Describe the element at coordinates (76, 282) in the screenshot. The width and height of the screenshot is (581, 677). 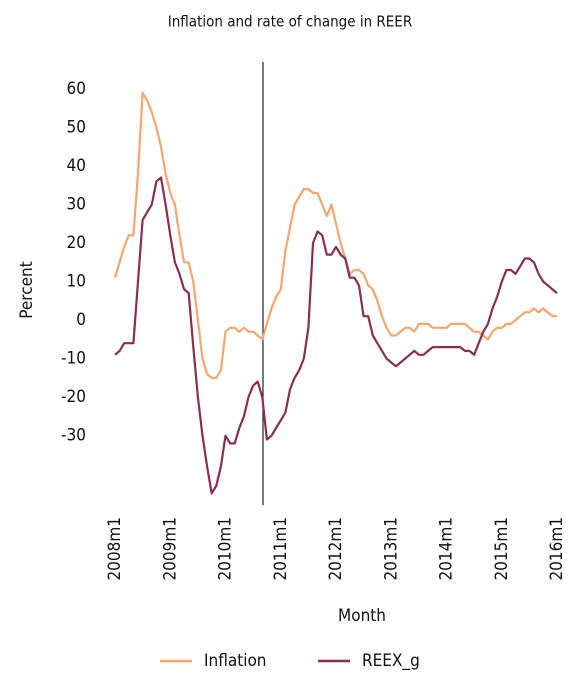
I see `y-tick-label: 10` at that location.